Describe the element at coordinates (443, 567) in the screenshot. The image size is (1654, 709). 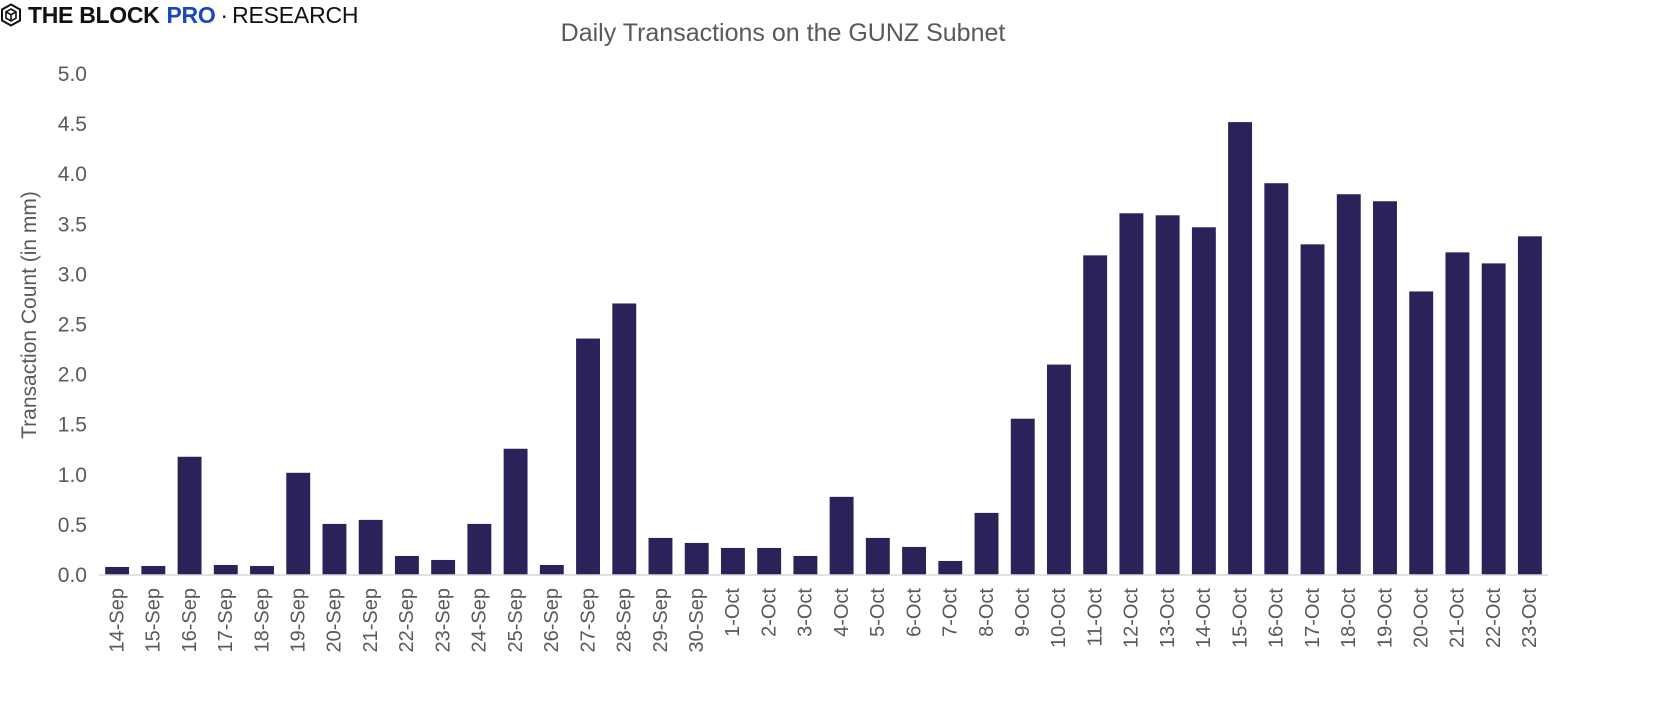
I see `bar-23-Sep` at that location.